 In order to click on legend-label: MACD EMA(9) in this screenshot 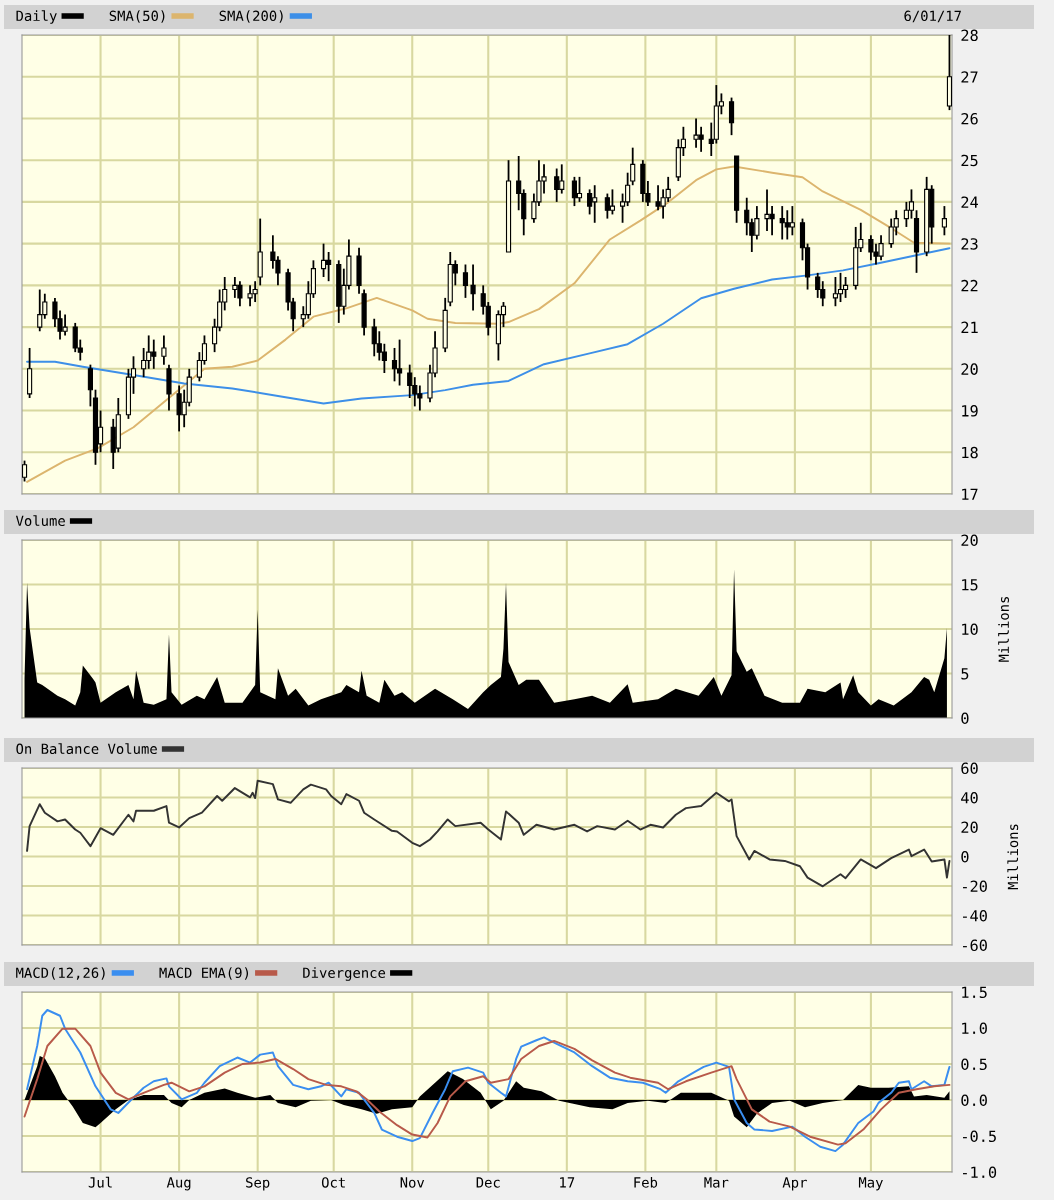, I will do `click(204, 973)`.